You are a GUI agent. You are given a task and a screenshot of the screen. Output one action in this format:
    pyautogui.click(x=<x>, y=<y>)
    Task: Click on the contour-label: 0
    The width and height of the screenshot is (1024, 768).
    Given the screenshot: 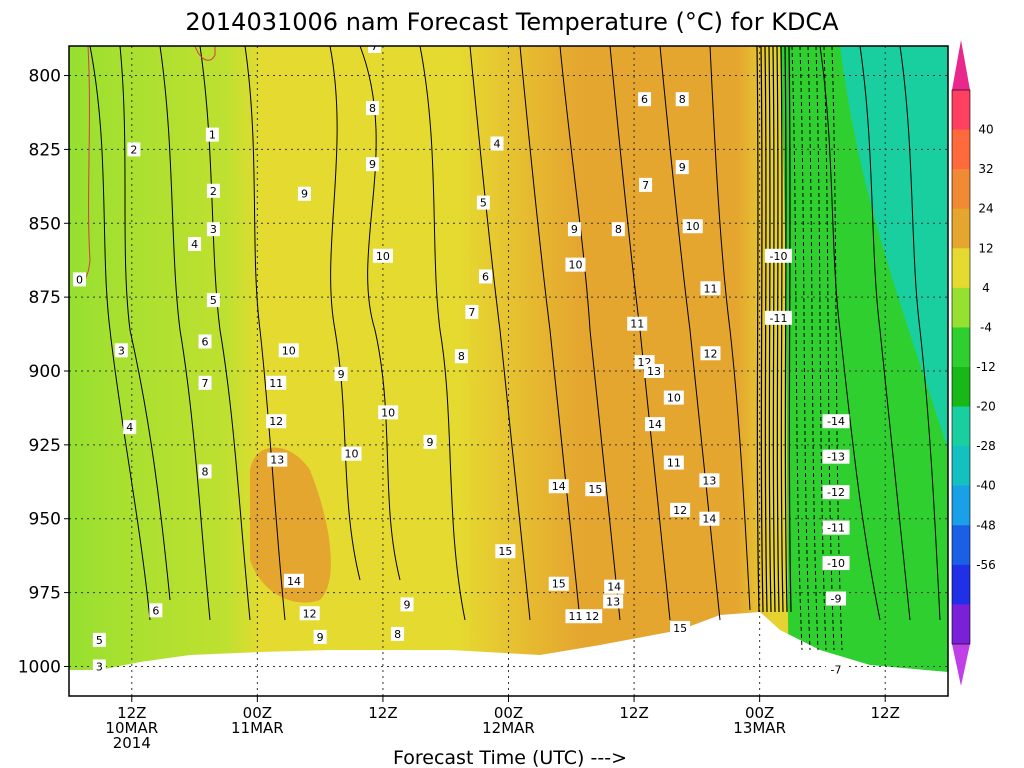 What is the action you would take?
    pyautogui.click(x=79, y=279)
    